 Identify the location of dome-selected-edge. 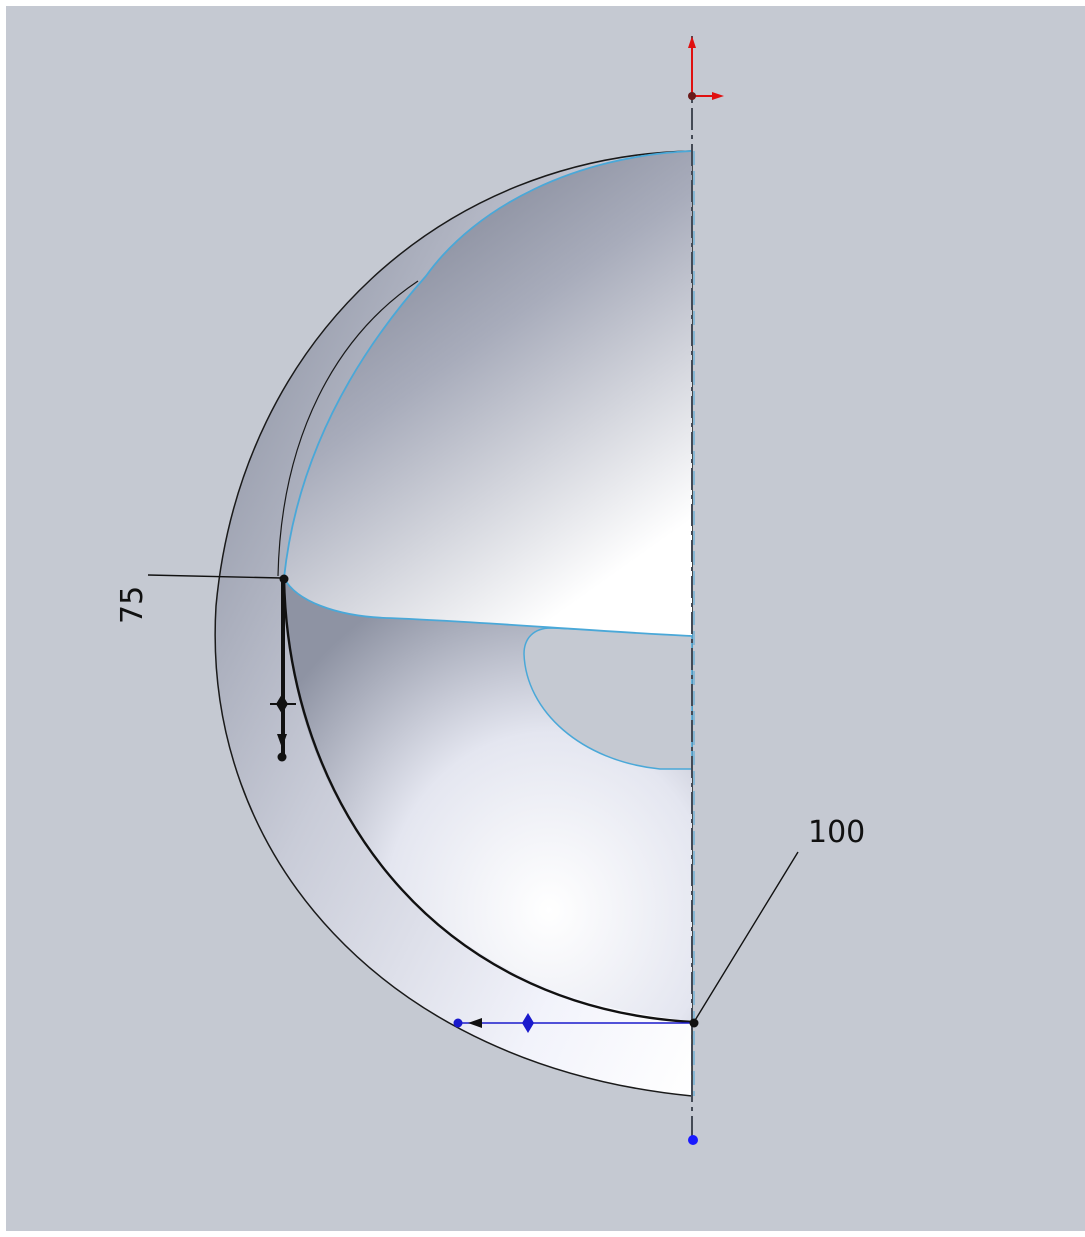
(488, 393).